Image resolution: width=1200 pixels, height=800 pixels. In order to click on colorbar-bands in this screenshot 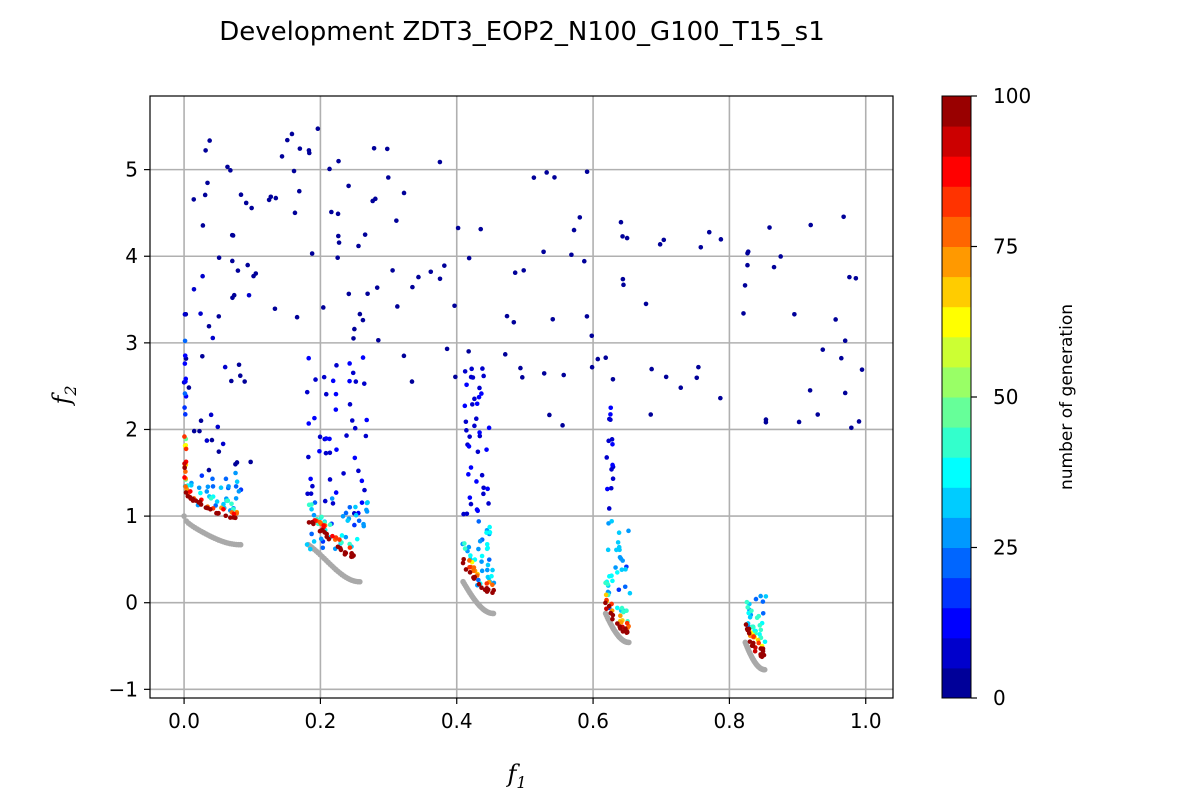, I will do `click(956, 397)`.